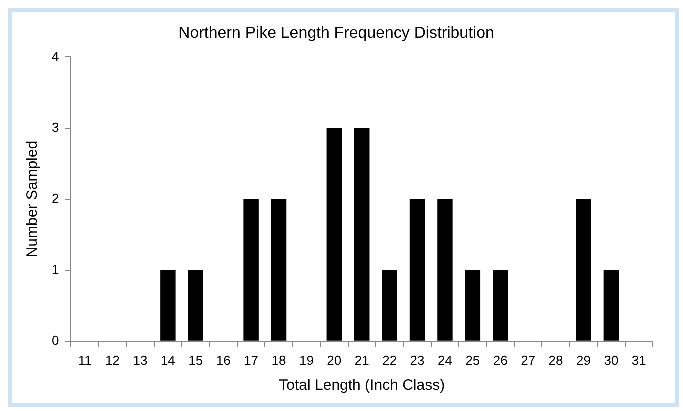  What do you see at coordinates (445, 360) in the screenshot?
I see `x-tick-label: 24` at bounding box center [445, 360].